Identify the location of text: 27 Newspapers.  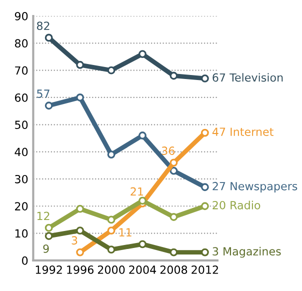
(255, 187).